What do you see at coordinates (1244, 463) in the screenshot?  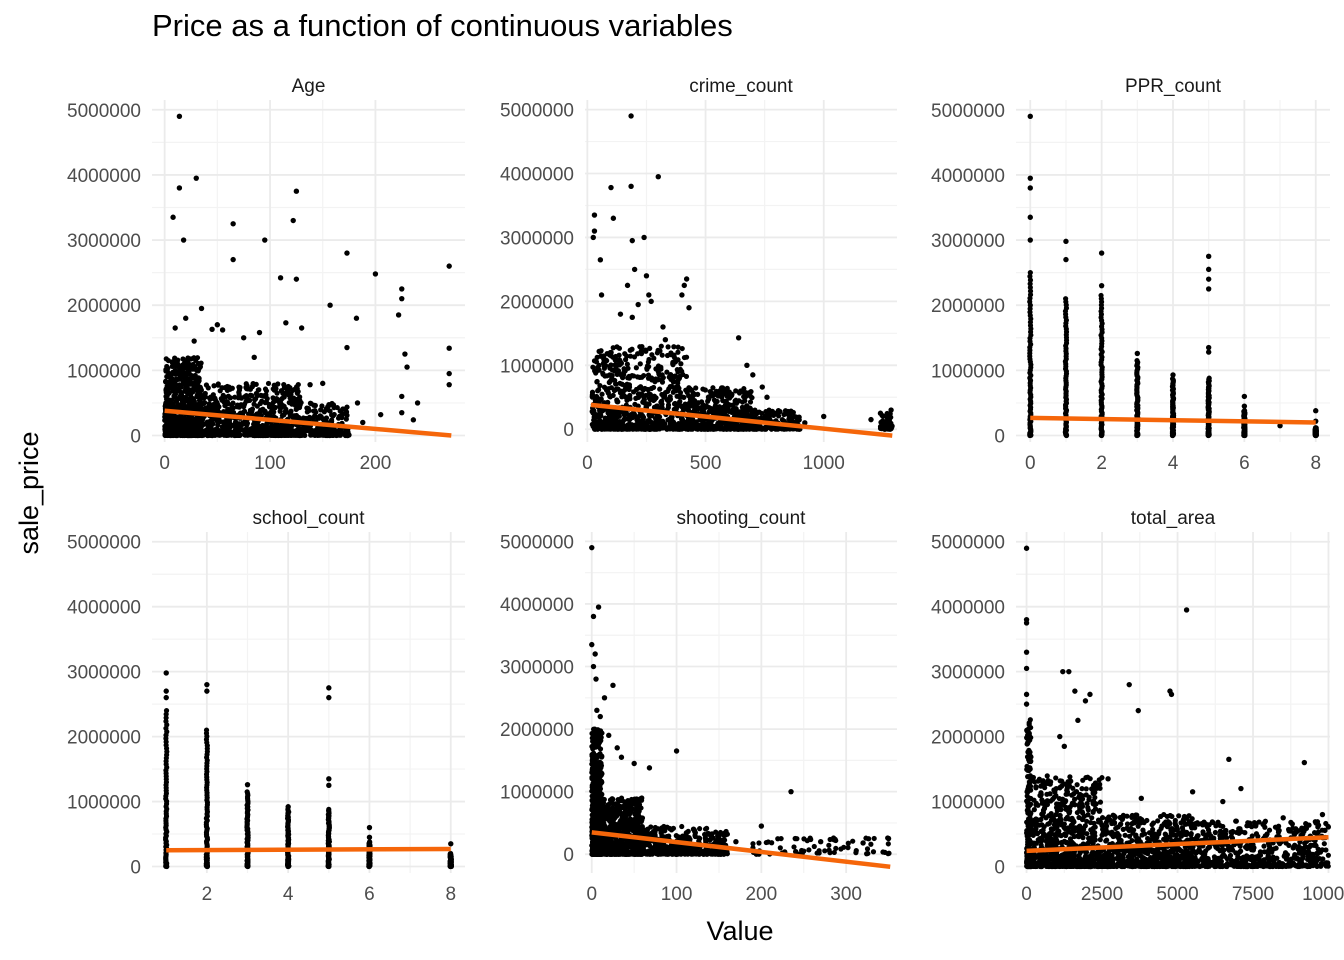 I see `x-tick-label: 6` at bounding box center [1244, 463].